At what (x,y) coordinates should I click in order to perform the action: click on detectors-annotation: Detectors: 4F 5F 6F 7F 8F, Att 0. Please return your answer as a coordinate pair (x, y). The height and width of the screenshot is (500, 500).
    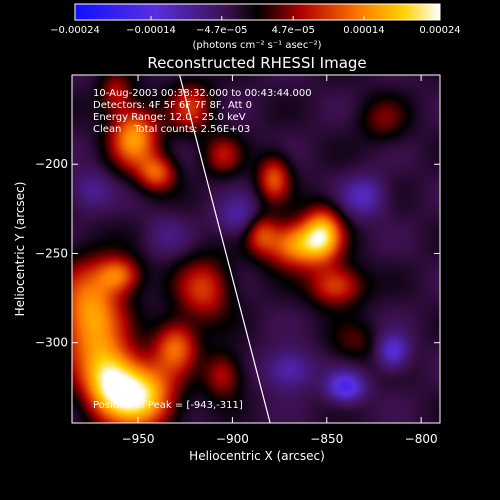
    Looking at the image, I should click on (172, 105).